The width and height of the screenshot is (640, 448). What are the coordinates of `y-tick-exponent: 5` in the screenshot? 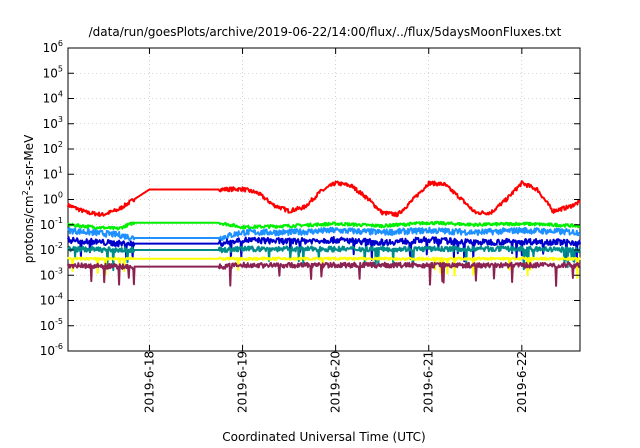 It's located at (60, 68).